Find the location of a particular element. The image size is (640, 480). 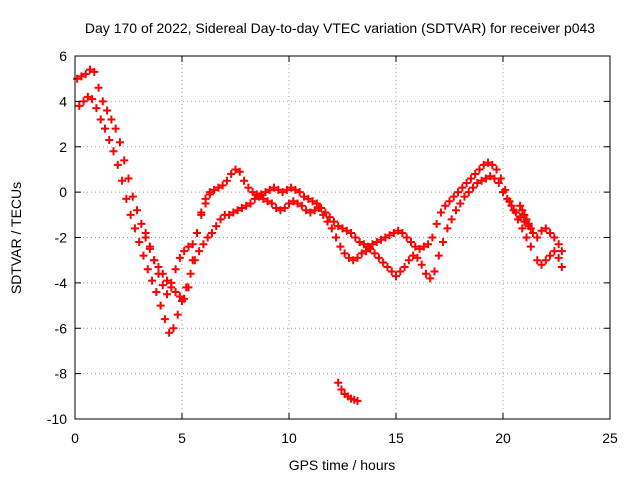

x-tick-label: 25 is located at coordinates (610, 438).